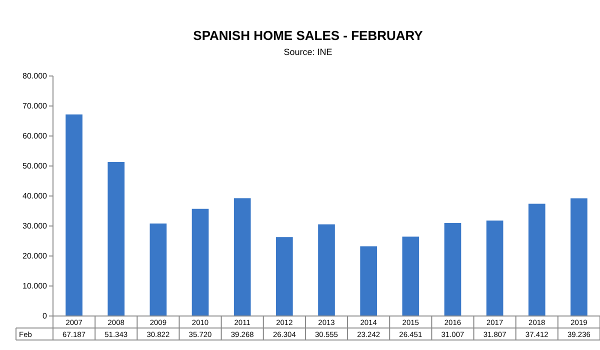 This screenshot has width=600, height=350. Describe the element at coordinates (35, 256) in the screenshot. I see `y-tick-label: 20.000` at that location.